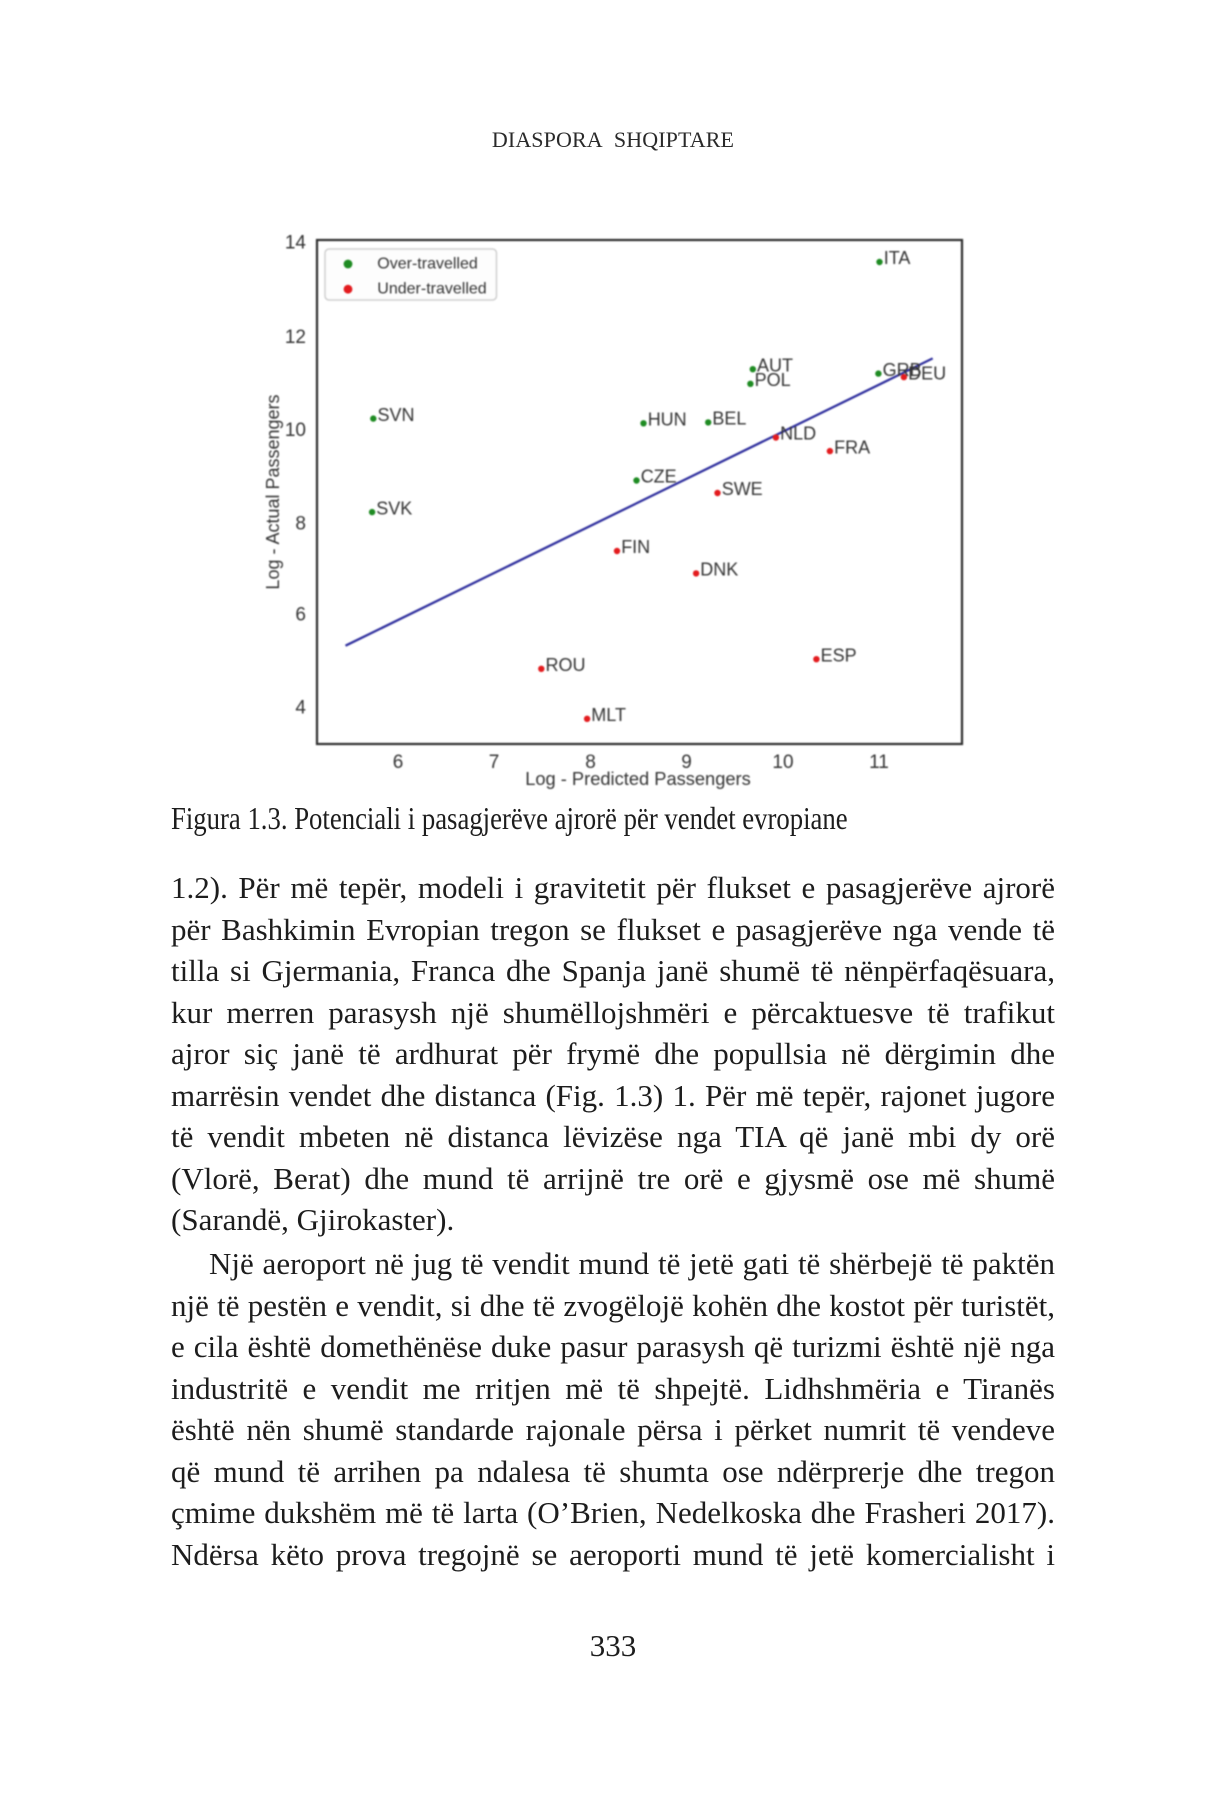 This screenshot has width=1226, height=1800. Describe the element at coordinates (902, 370) in the screenshot. I see `svg-text: GRB` at that location.